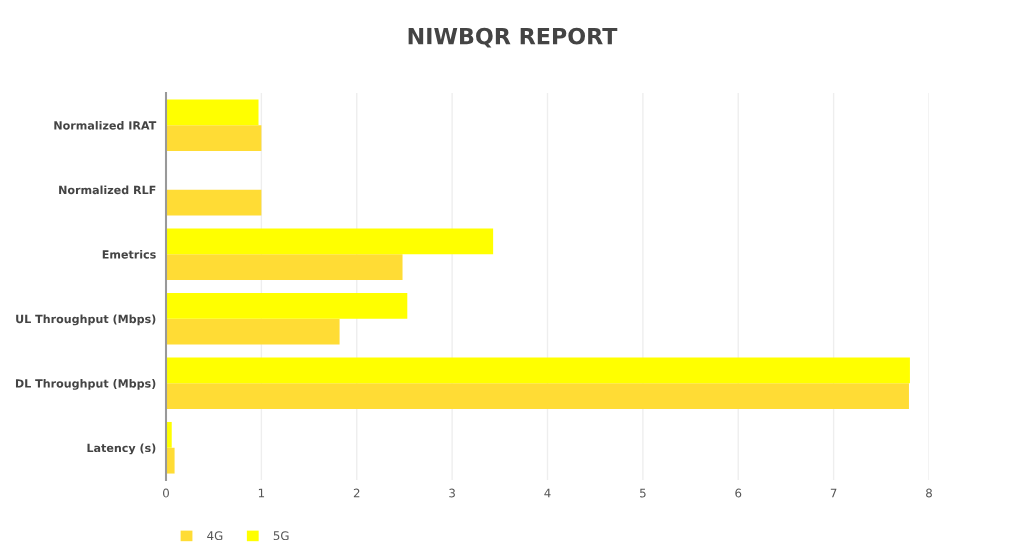 The width and height of the screenshot is (1024, 559). What do you see at coordinates (833, 493) in the screenshot?
I see `x-tick-label: 7` at bounding box center [833, 493].